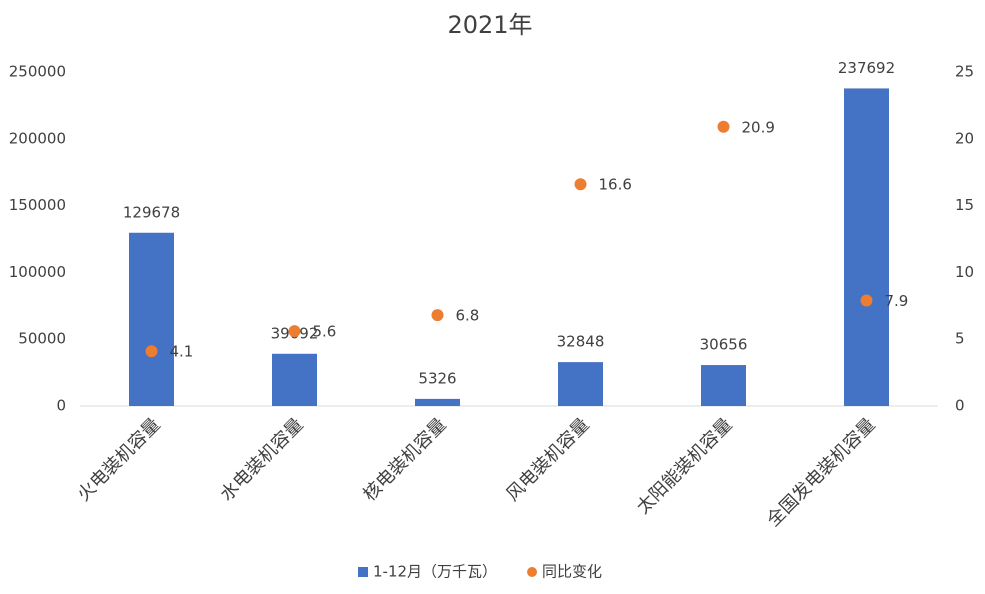 This screenshot has width=985, height=594. Describe the element at coordinates (325, 332) in the screenshot. I see `dot-value-label: 5.6` at that location.